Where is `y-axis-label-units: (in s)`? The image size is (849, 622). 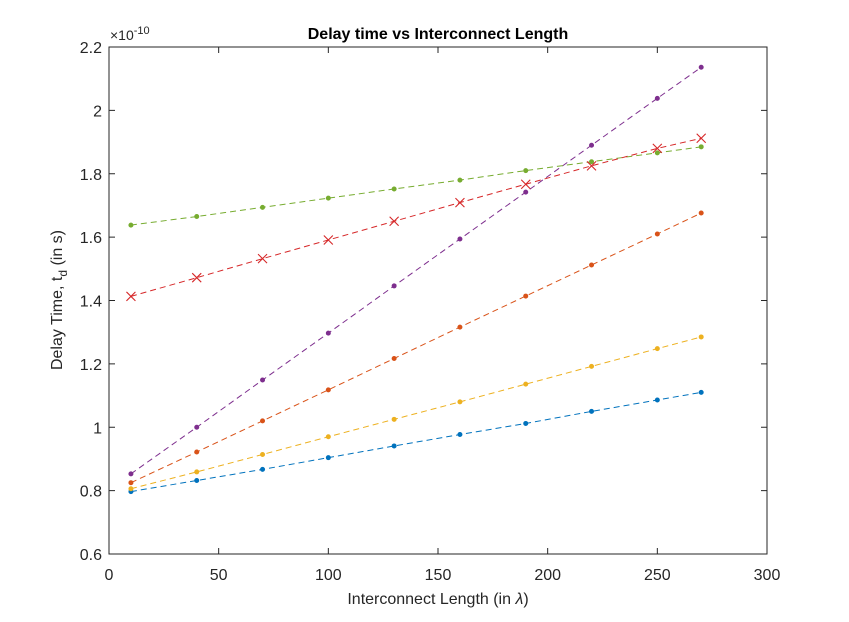 y-axis-label-units: (in s) is located at coordinates (57, 250).